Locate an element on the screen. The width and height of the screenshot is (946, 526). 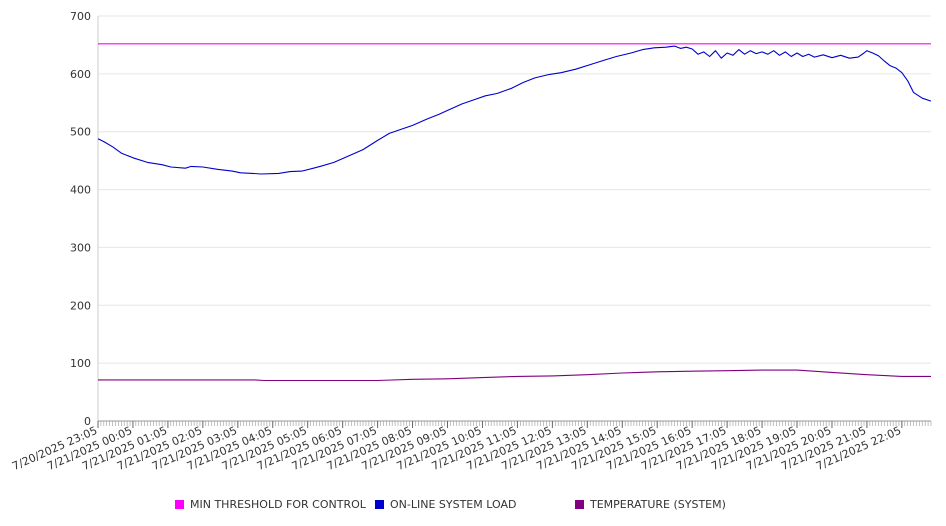
legend-label-system-load: ON-LINE SYSTEM LOAD is located at coordinates (453, 504).